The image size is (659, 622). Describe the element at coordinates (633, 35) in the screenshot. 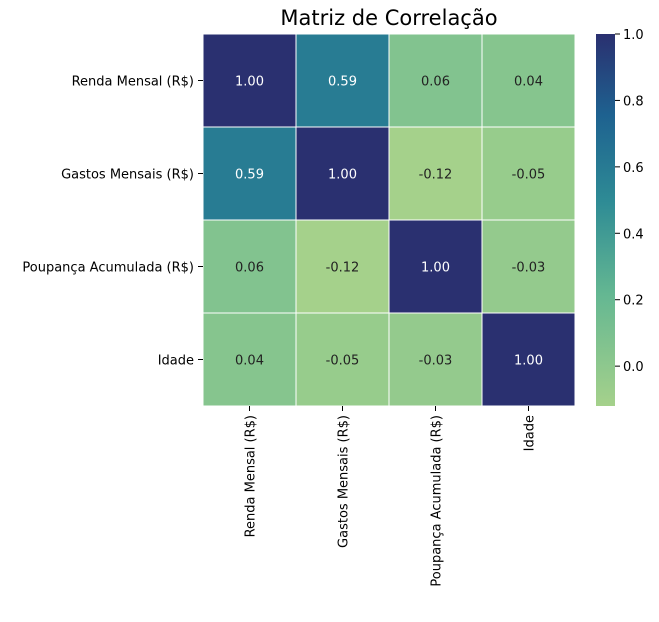

I see `colorbar-tick-label: 1.0` at that location.